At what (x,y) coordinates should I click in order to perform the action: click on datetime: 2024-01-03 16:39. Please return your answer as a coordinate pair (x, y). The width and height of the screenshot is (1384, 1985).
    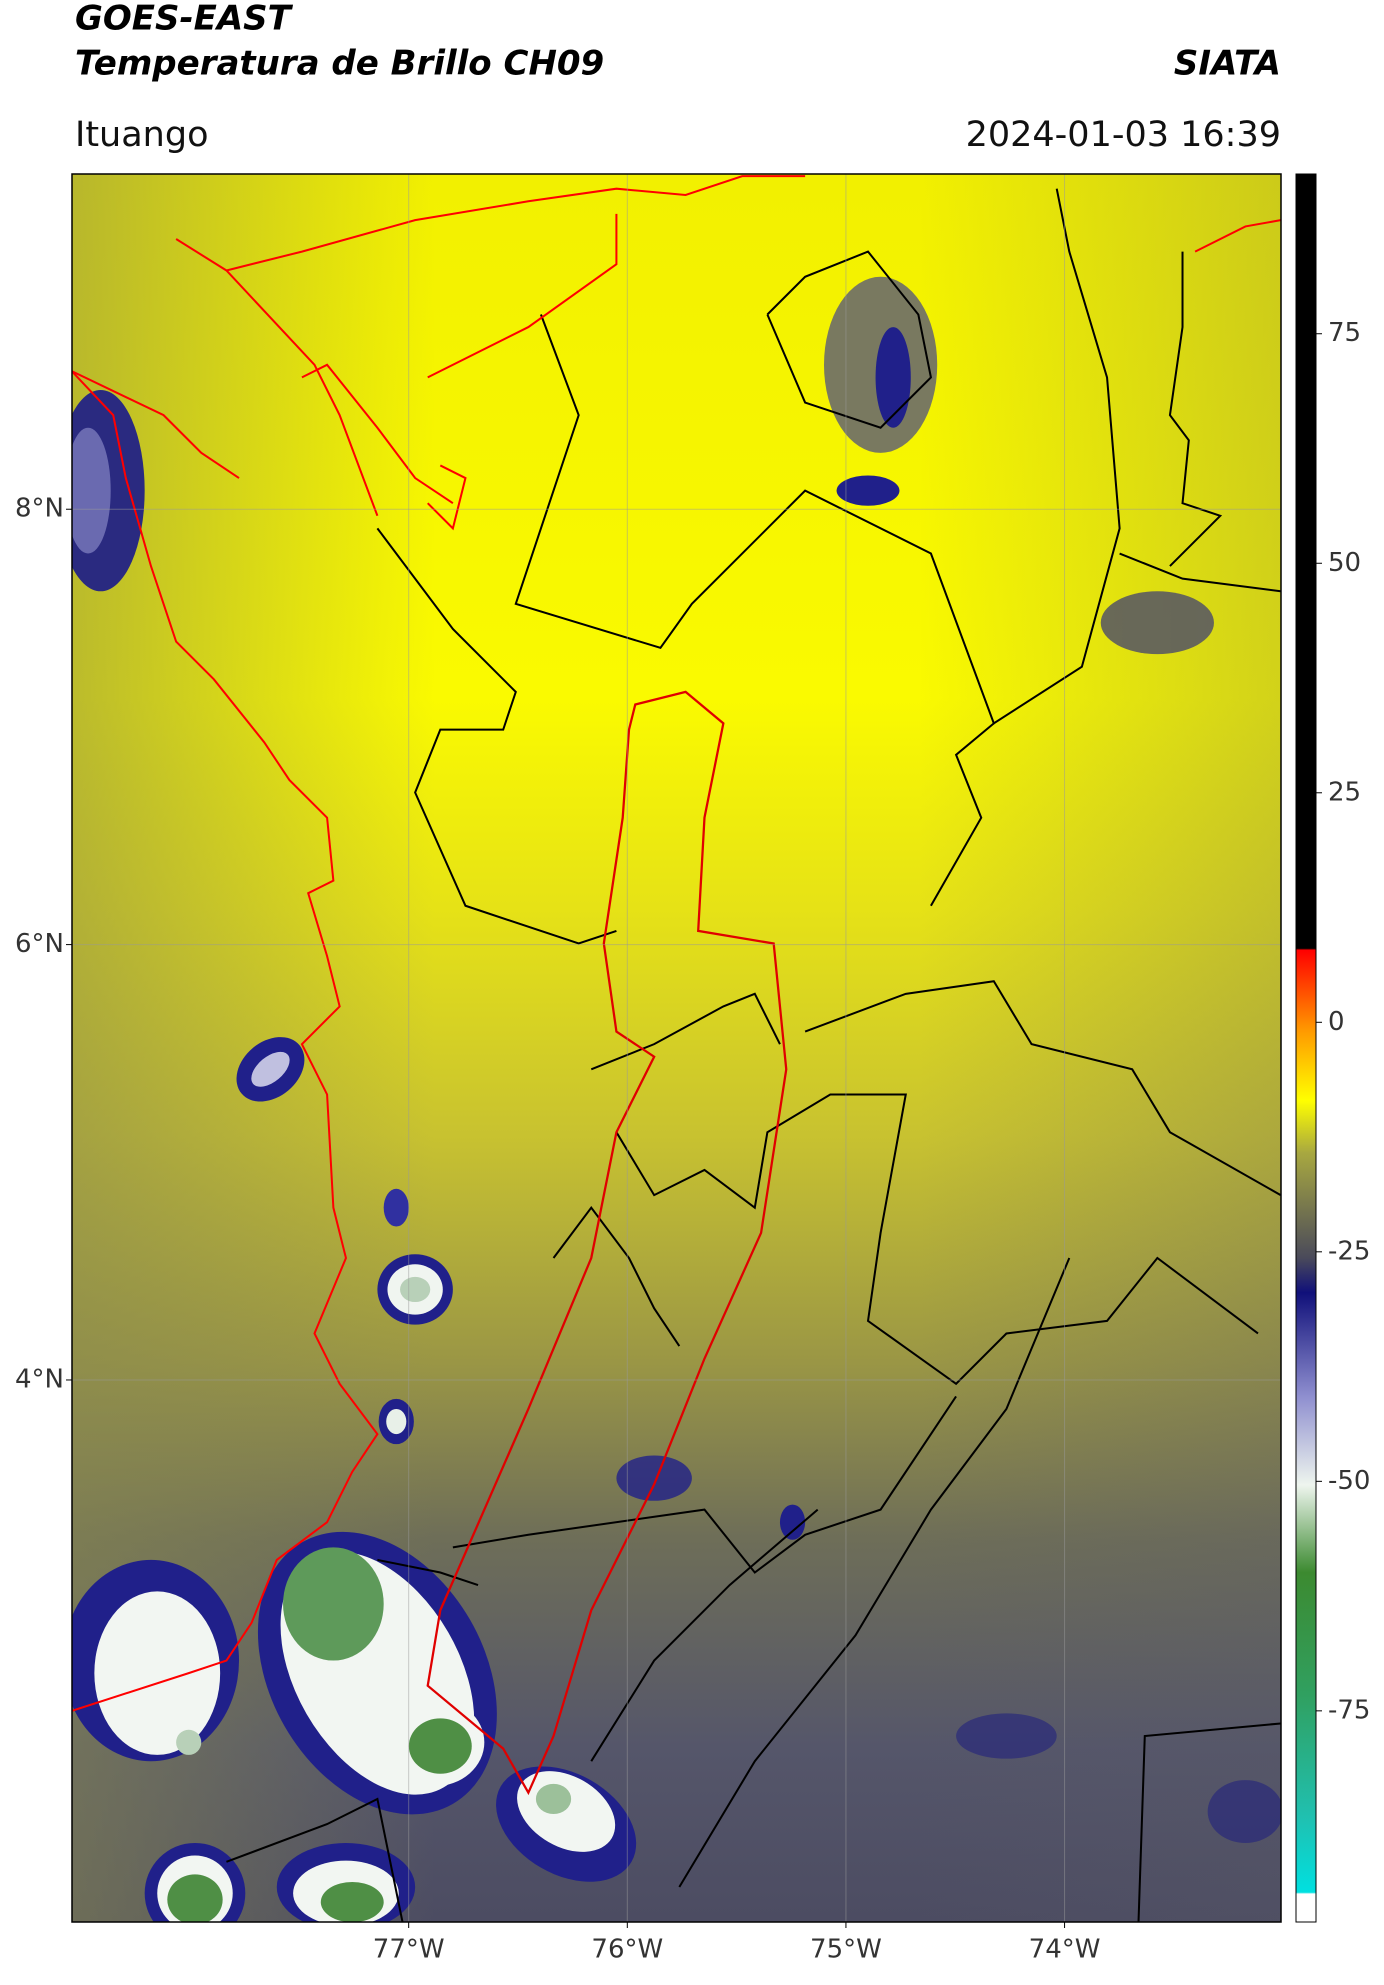
    Looking at the image, I should click on (1123, 135).